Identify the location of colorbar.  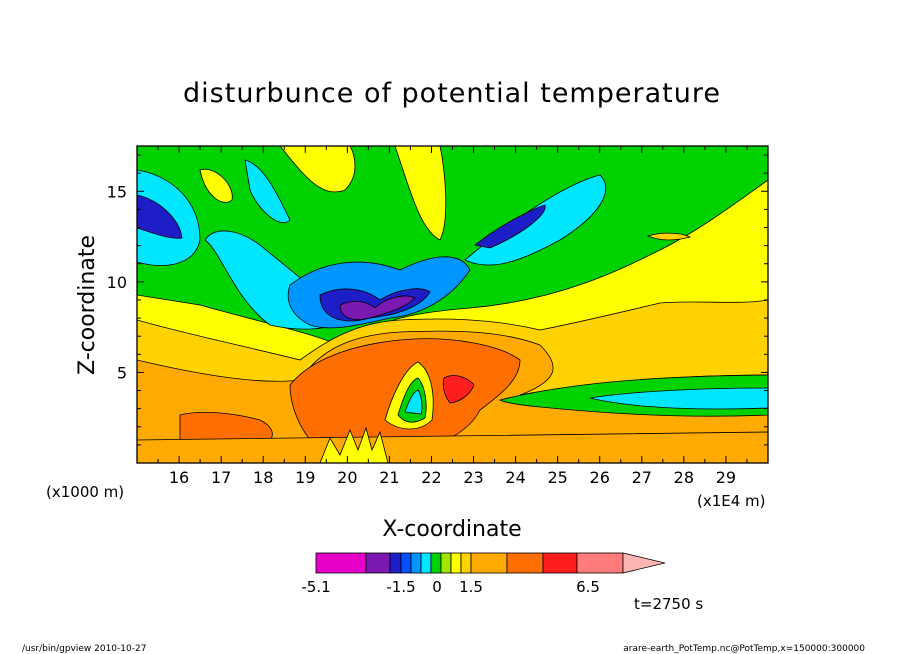
(490, 563).